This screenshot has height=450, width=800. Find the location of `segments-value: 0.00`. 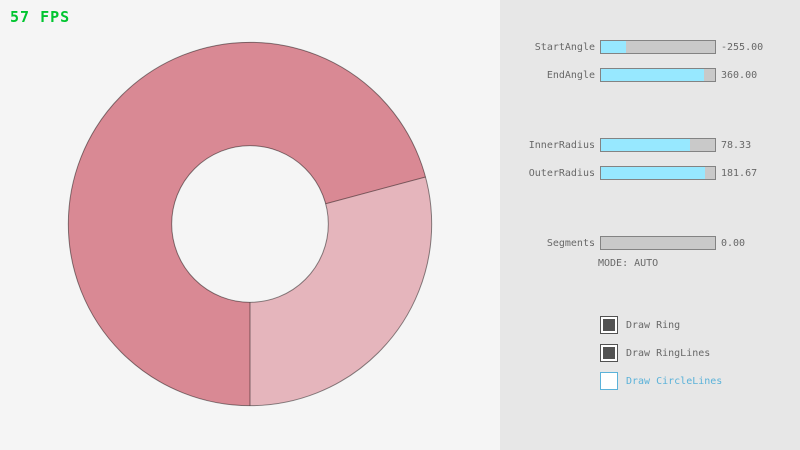

segments-value: 0.00 is located at coordinates (733, 243).